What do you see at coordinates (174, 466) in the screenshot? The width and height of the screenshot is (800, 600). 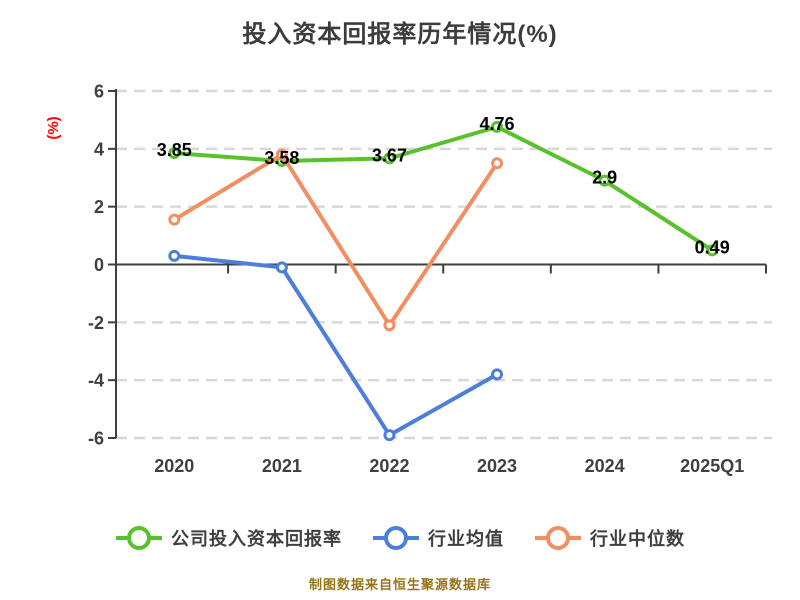 I see `x-tick-label: 2020` at bounding box center [174, 466].